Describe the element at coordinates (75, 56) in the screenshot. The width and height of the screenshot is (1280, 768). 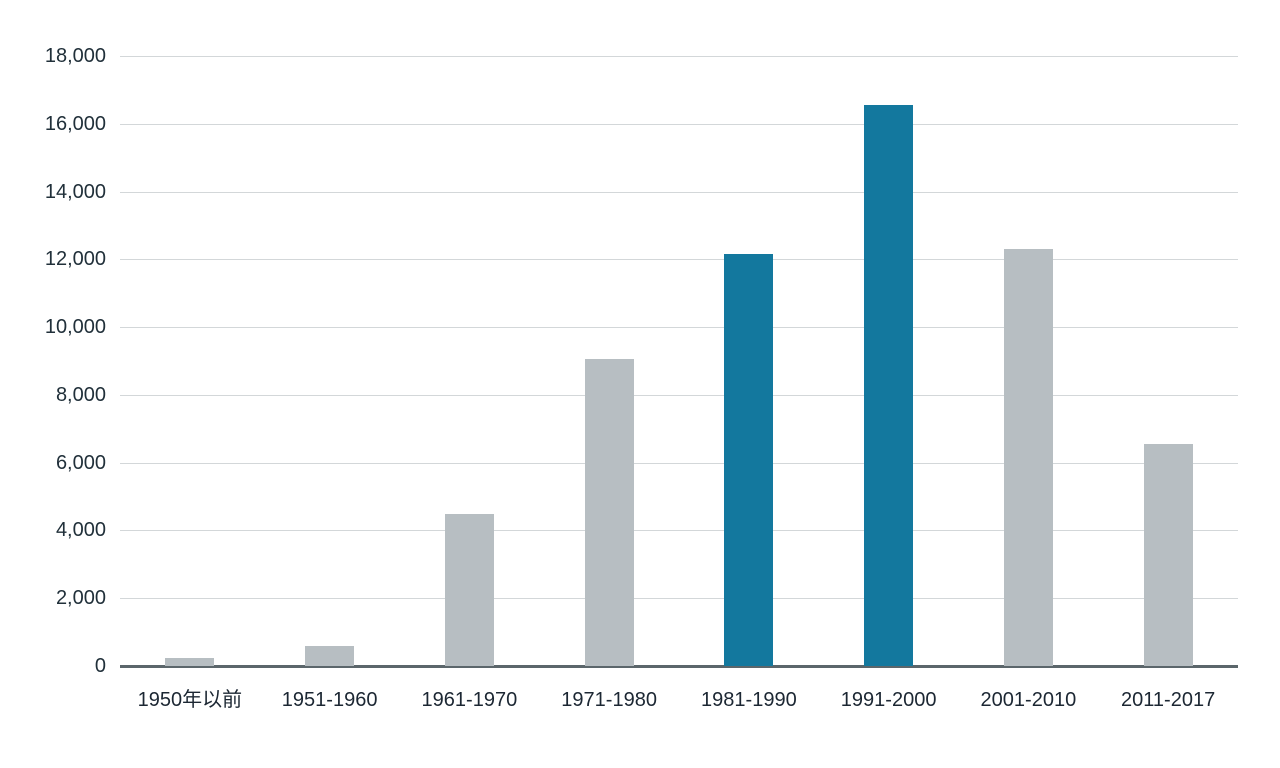
I see `y-axis-tick-label: 18,000` at that location.